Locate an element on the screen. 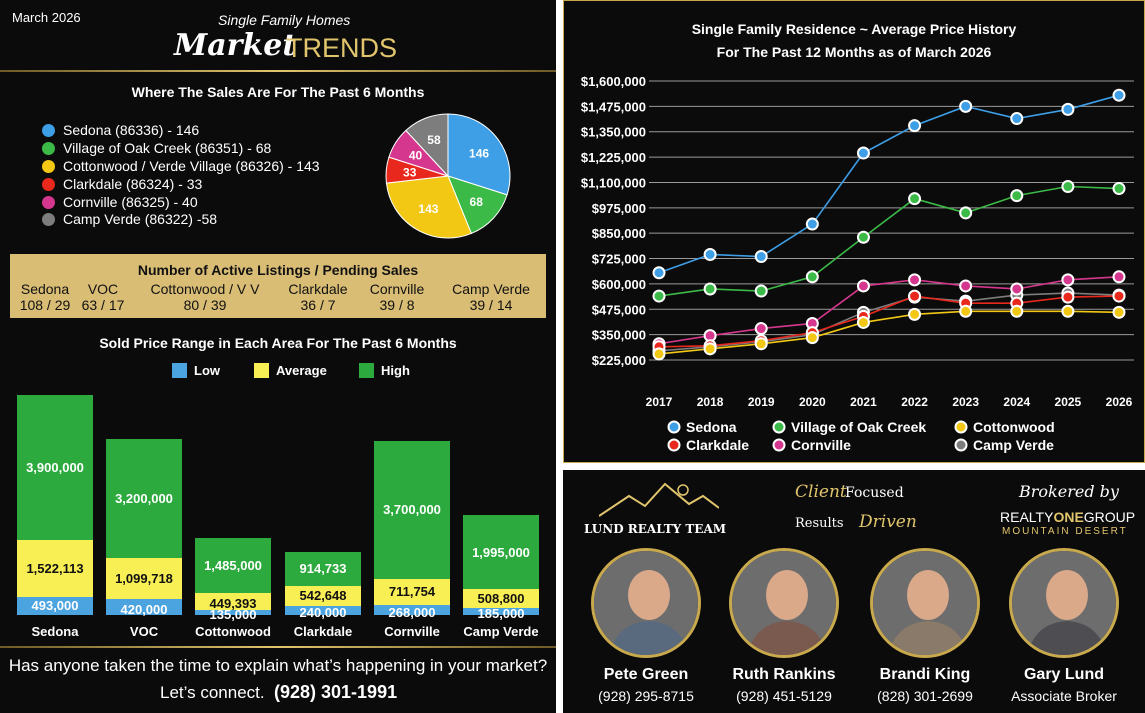  client-word: Client is located at coordinates (821, 492).